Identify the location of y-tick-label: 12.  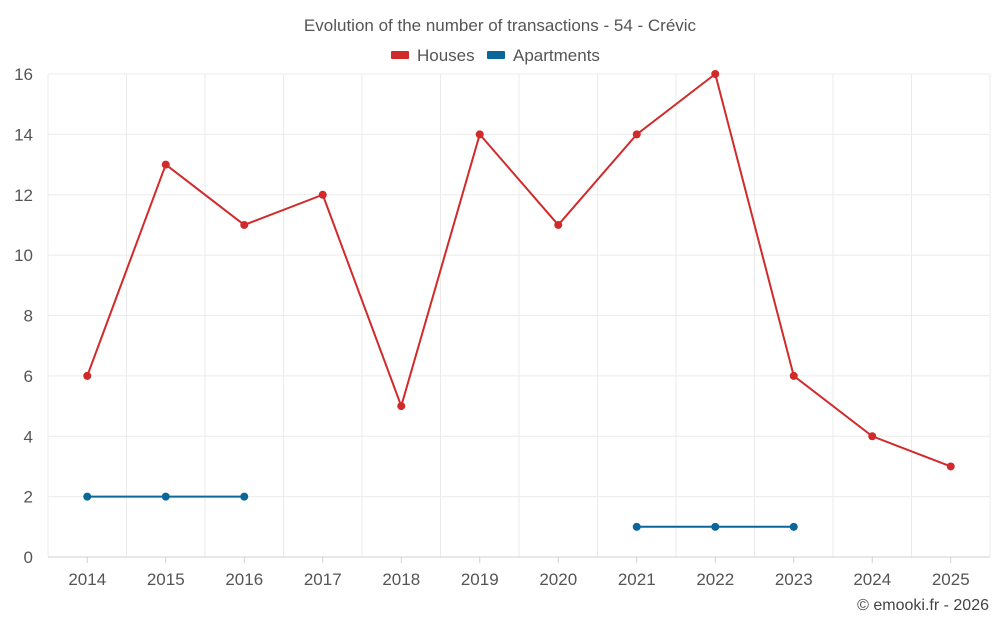
(23, 195).